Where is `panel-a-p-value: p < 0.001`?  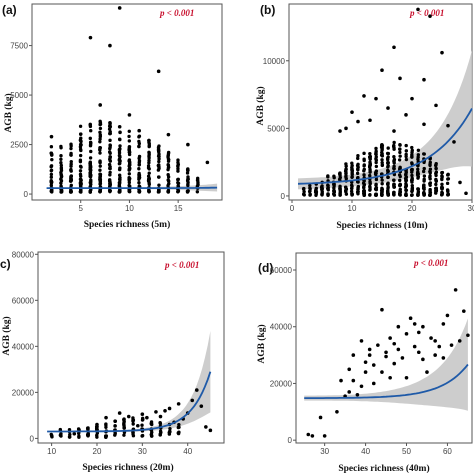 panel-a-p-value: p < 0.001 is located at coordinates (176, 13).